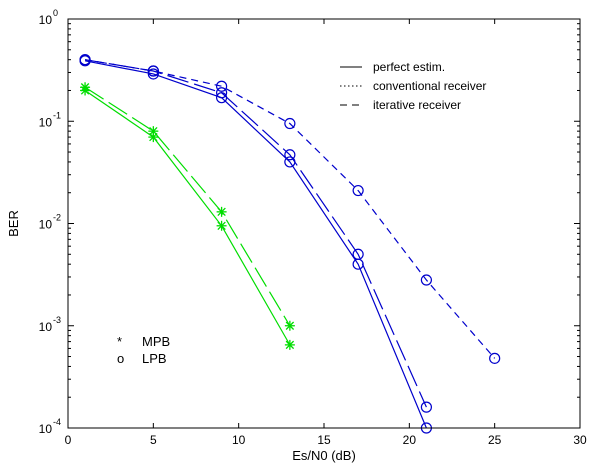 The image size is (611, 472). I want to click on y-tick-exponent: -1, so click(57, 115).